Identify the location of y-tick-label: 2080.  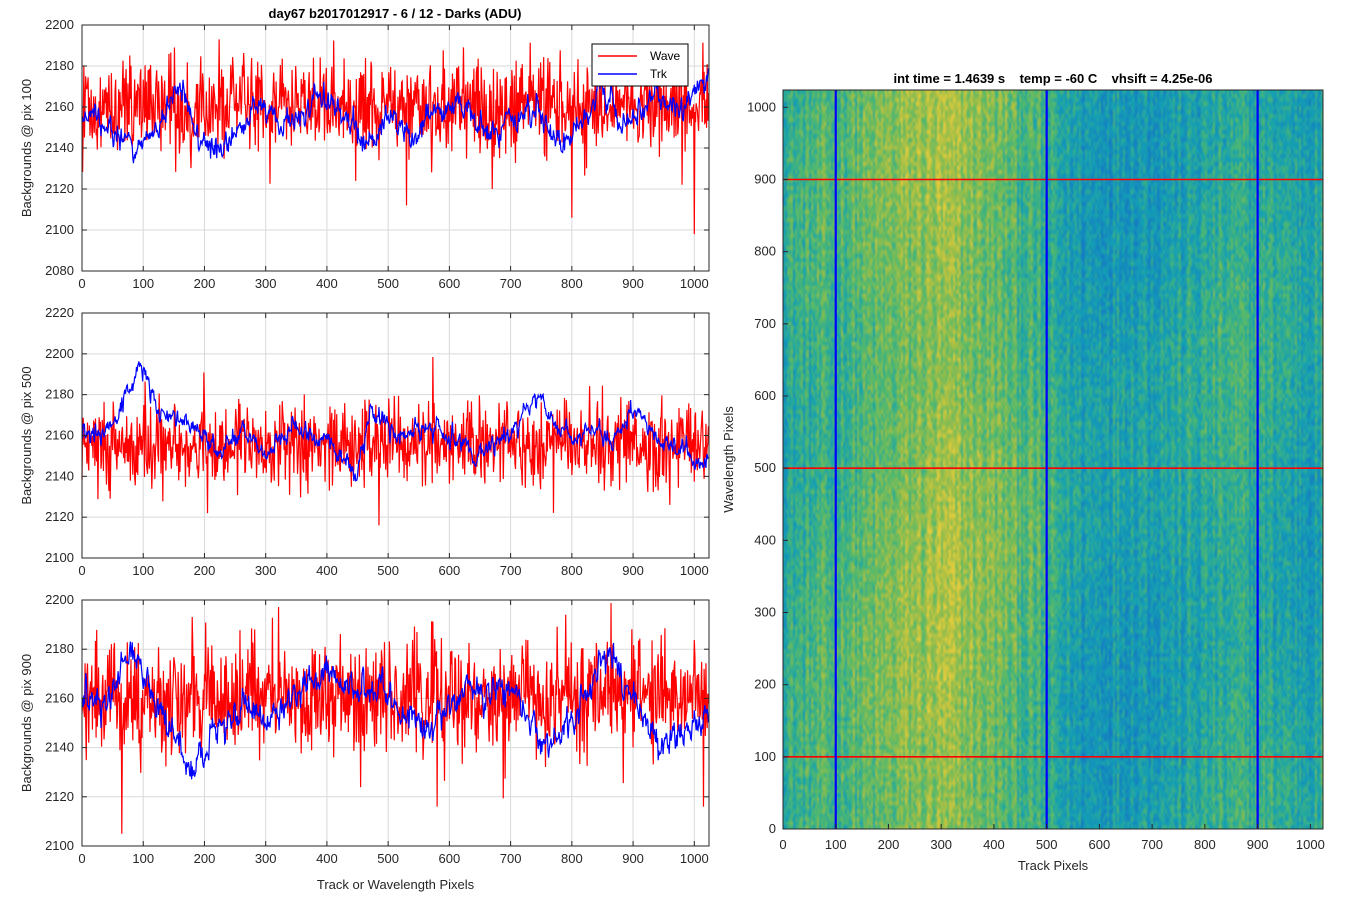
(59, 270).